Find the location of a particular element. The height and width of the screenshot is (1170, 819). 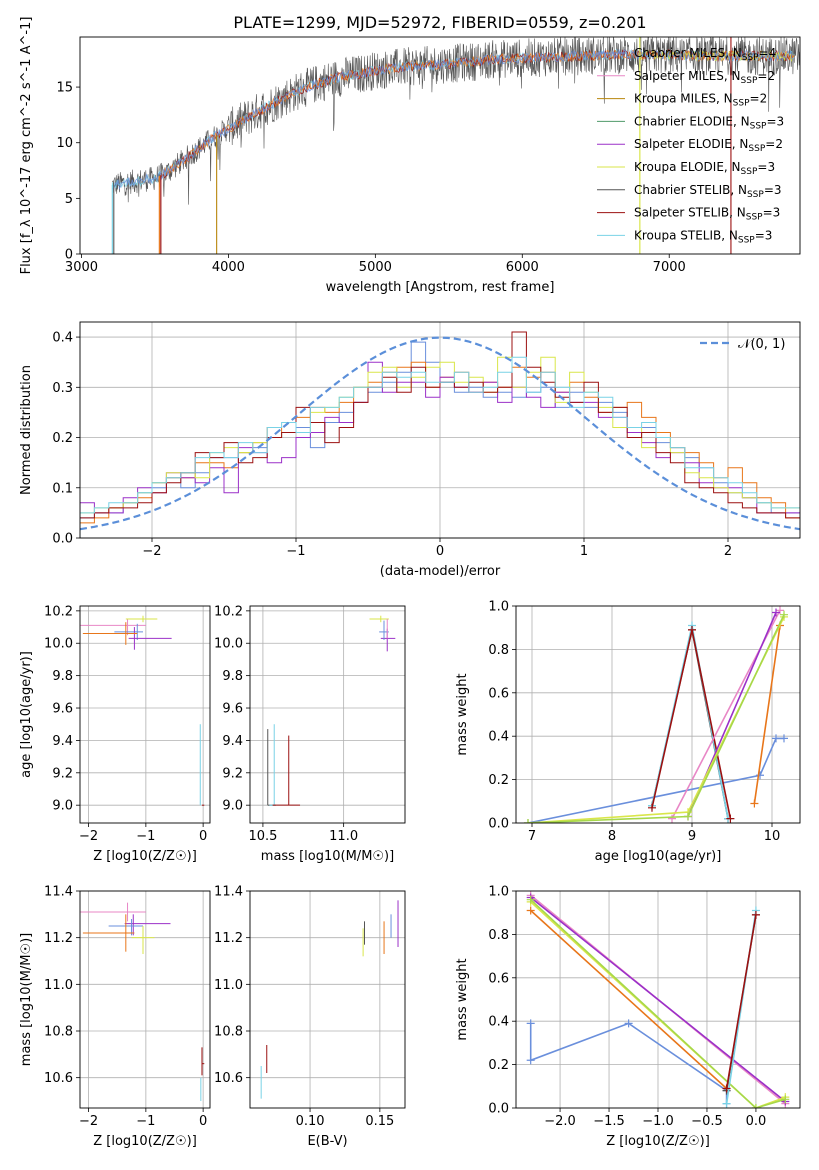

legend-entry: Salpeter ELODIE, NSSP=2 is located at coordinates (708, 145).